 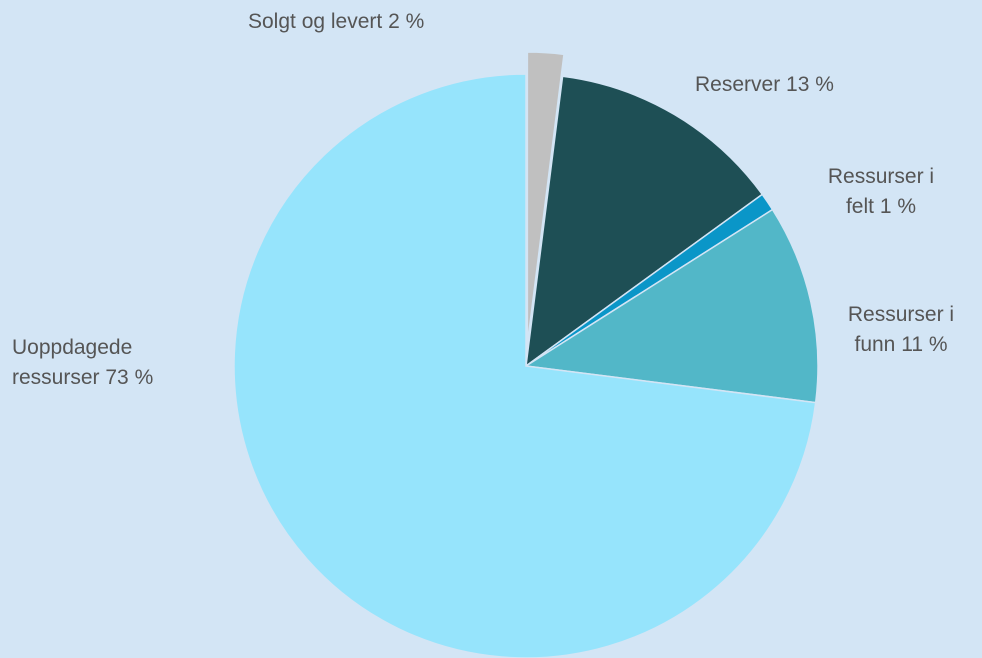 I want to click on slice-category: Ressurser i felt, so click(x=881, y=191).